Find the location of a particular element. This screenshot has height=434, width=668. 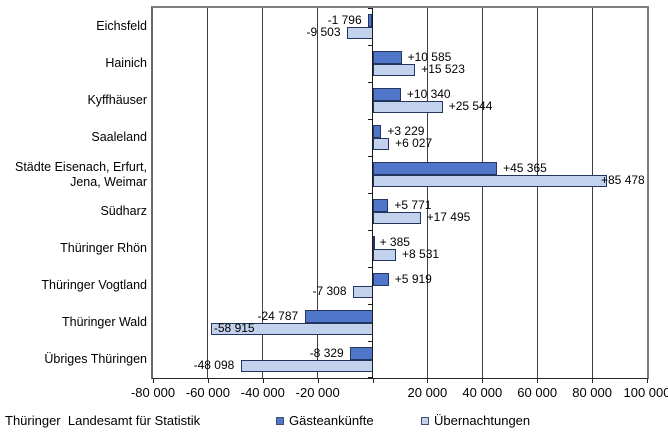

x-tick-label: 60 000 is located at coordinates (537, 392).